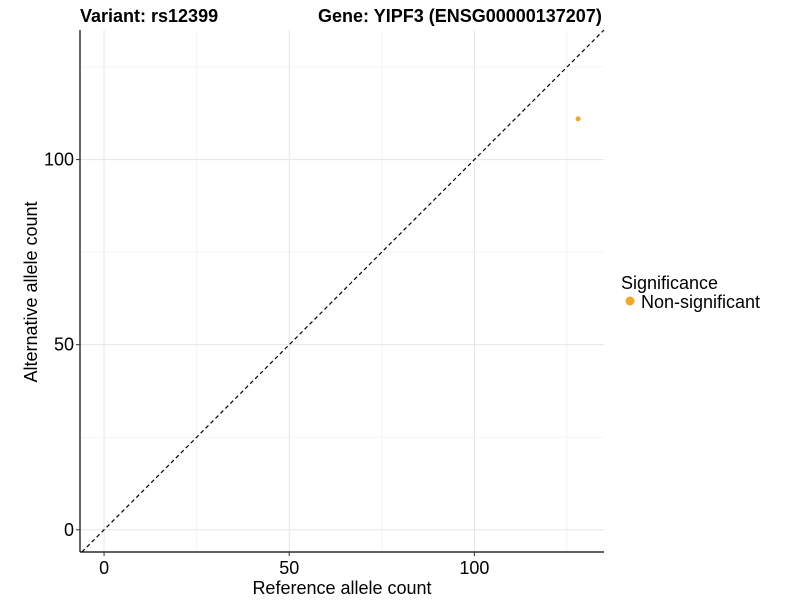  I want to click on x-axis-ticks: 0 50 100, so click(294, 565).